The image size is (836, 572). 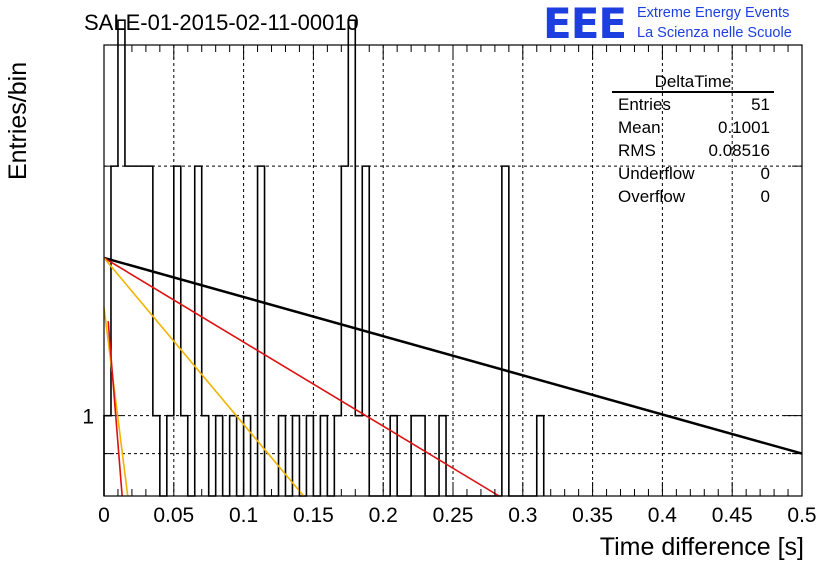 I want to click on stats-row-overflow: Overflow 0, so click(x=693, y=196).